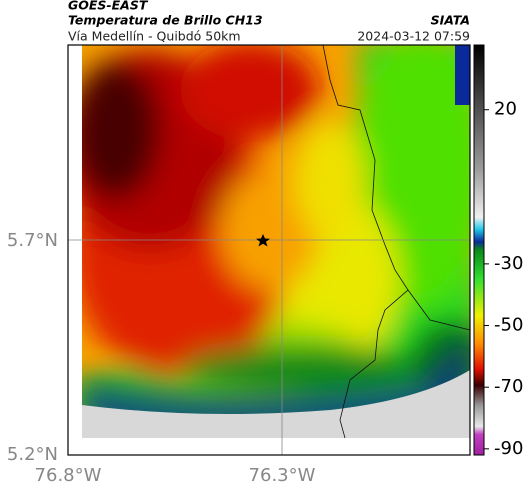 This screenshot has width=526, height=495. Describe the element at coordinates (32, 454) in the screenshot. I see `lat-label: 5.2°N` at that location.